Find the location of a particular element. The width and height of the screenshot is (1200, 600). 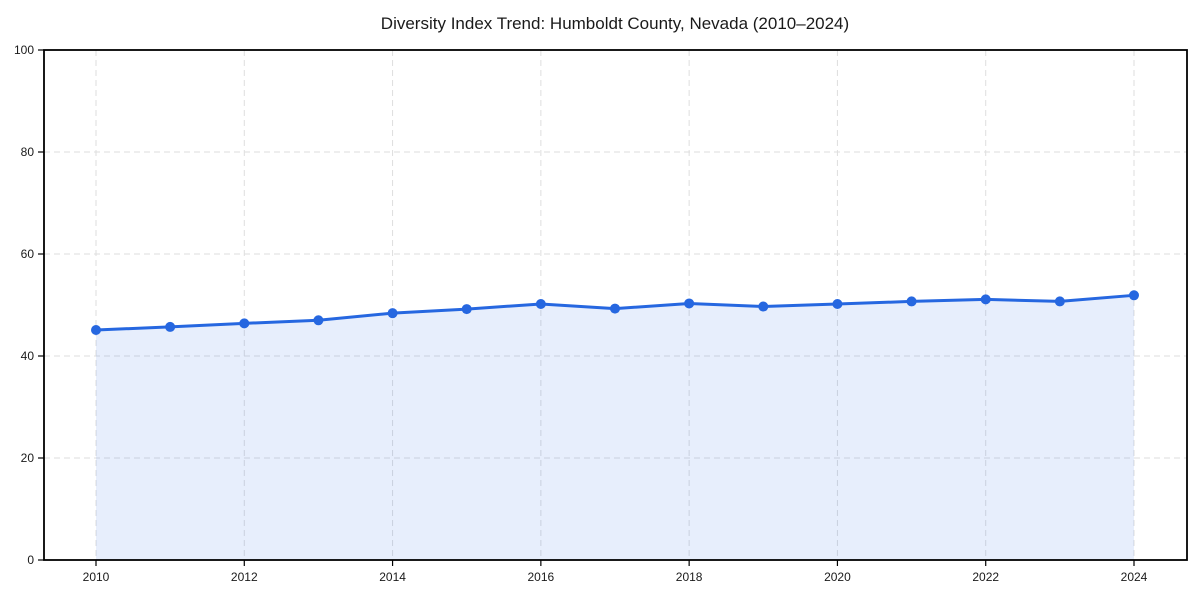

x-tick-label: 2024 is located at coordinates (1134, 577).